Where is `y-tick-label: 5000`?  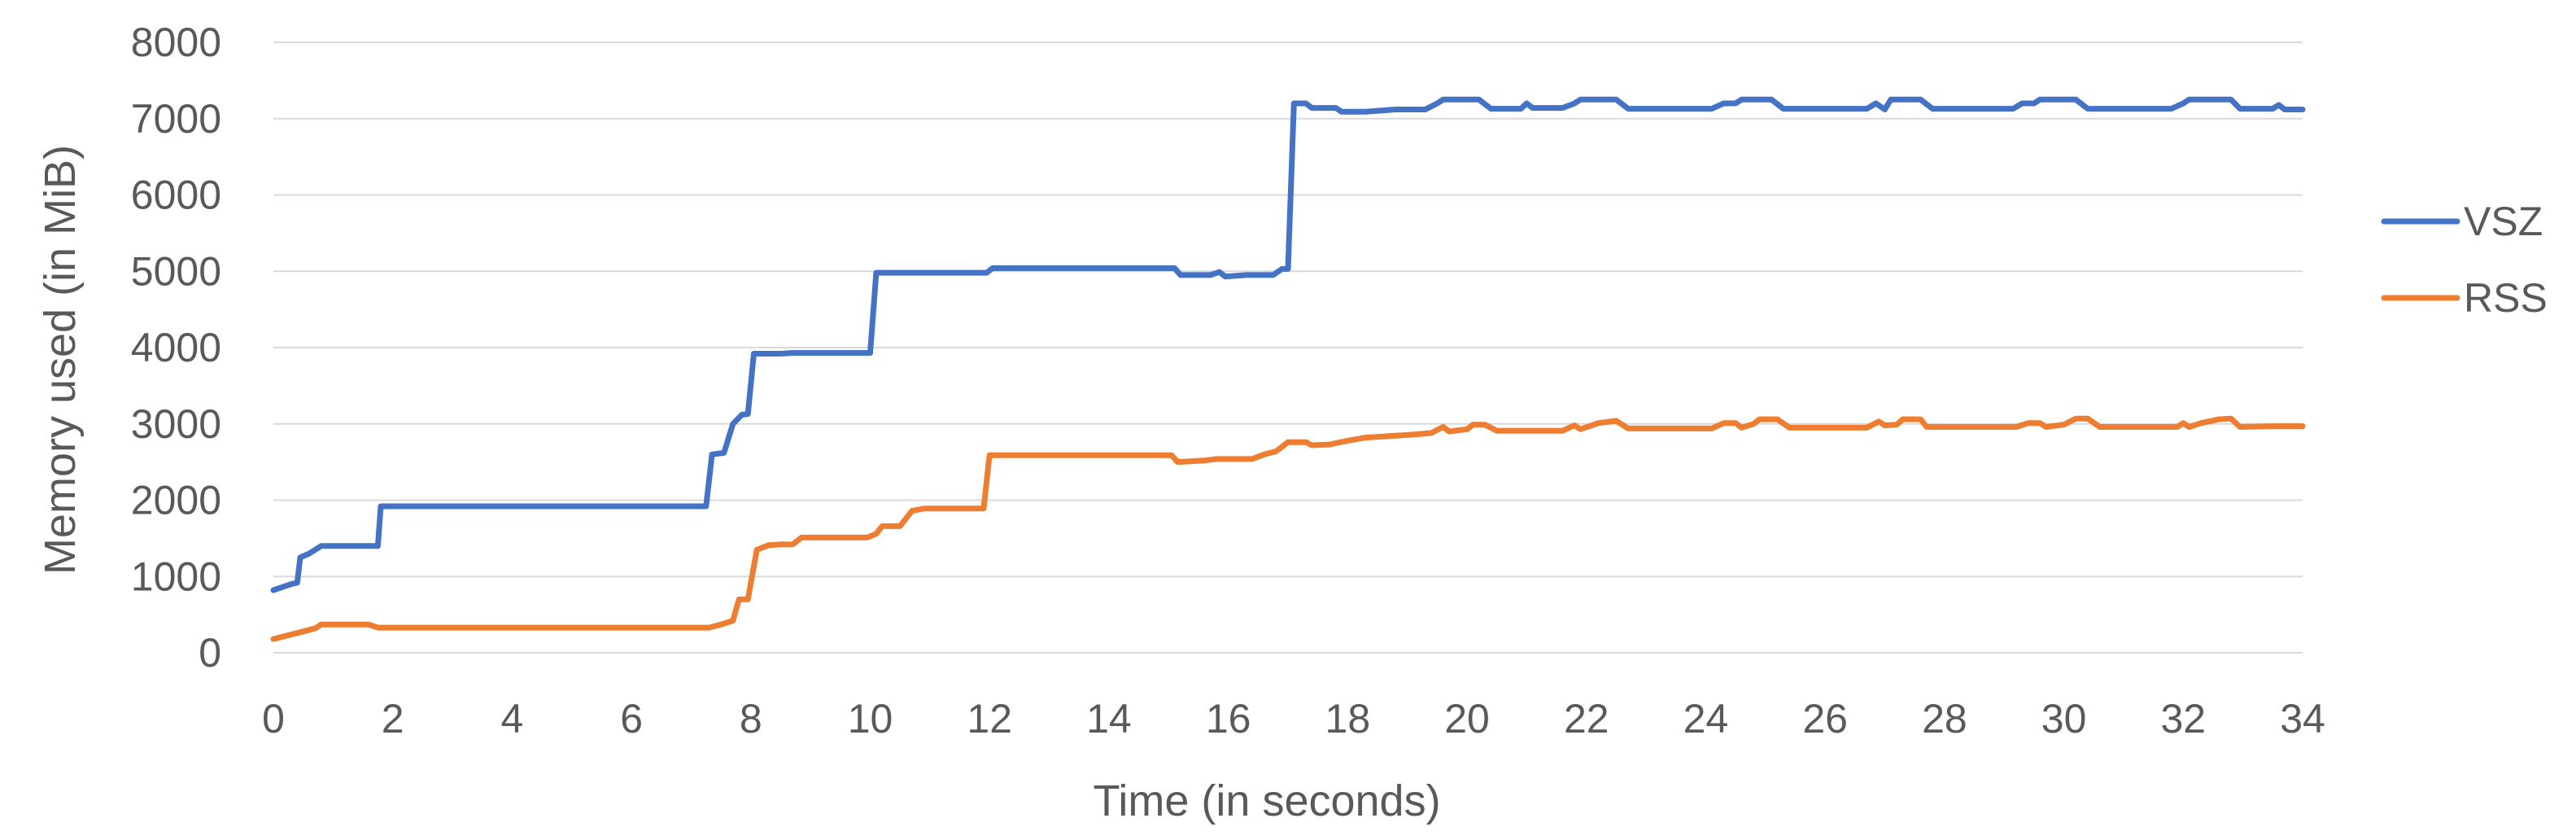
y-tick-label: 5000 is located at coordinates (176, 271).